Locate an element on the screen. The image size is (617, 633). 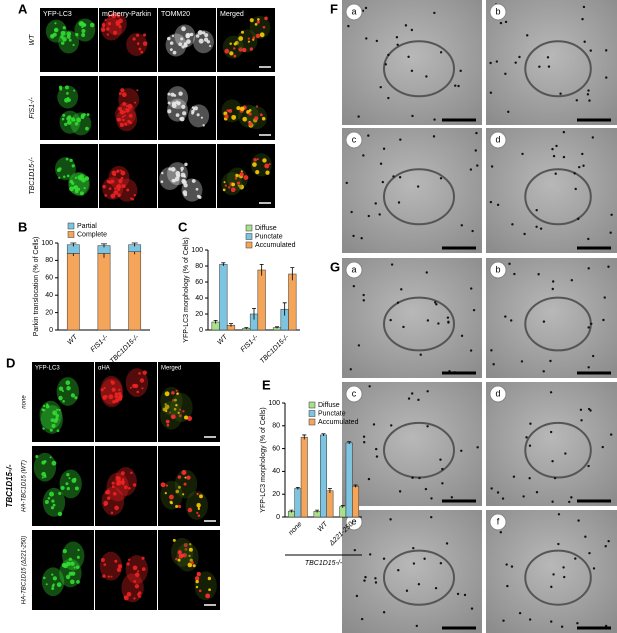
row-label: FIS1-/- is located at coordinates (32, 108).